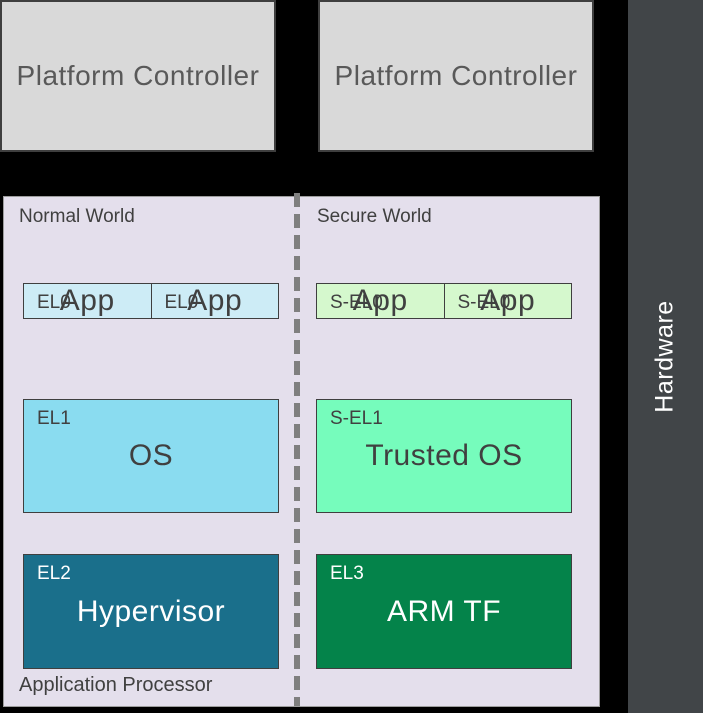  What do you see at coordinates (297, 449) in the screenshot?
I see `world-divider-dashed-line` at bounding box center [297, 449].